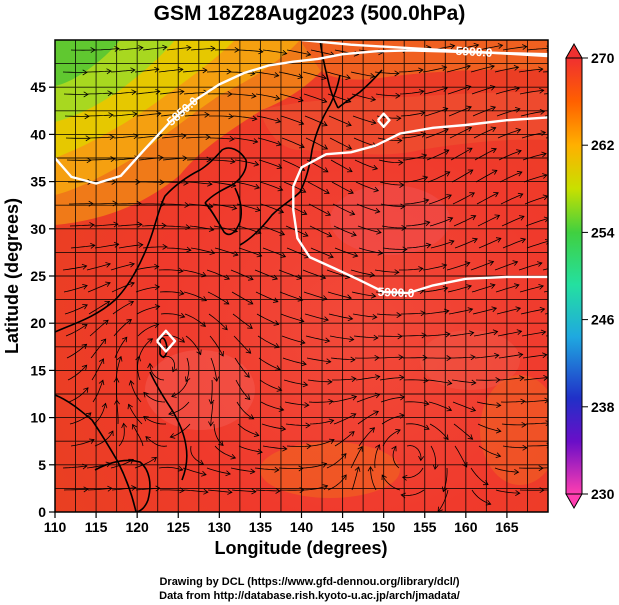  Describe the element at coordinates (137, 527) in the screenshot. I see `x-tick-label: 120` at that location.